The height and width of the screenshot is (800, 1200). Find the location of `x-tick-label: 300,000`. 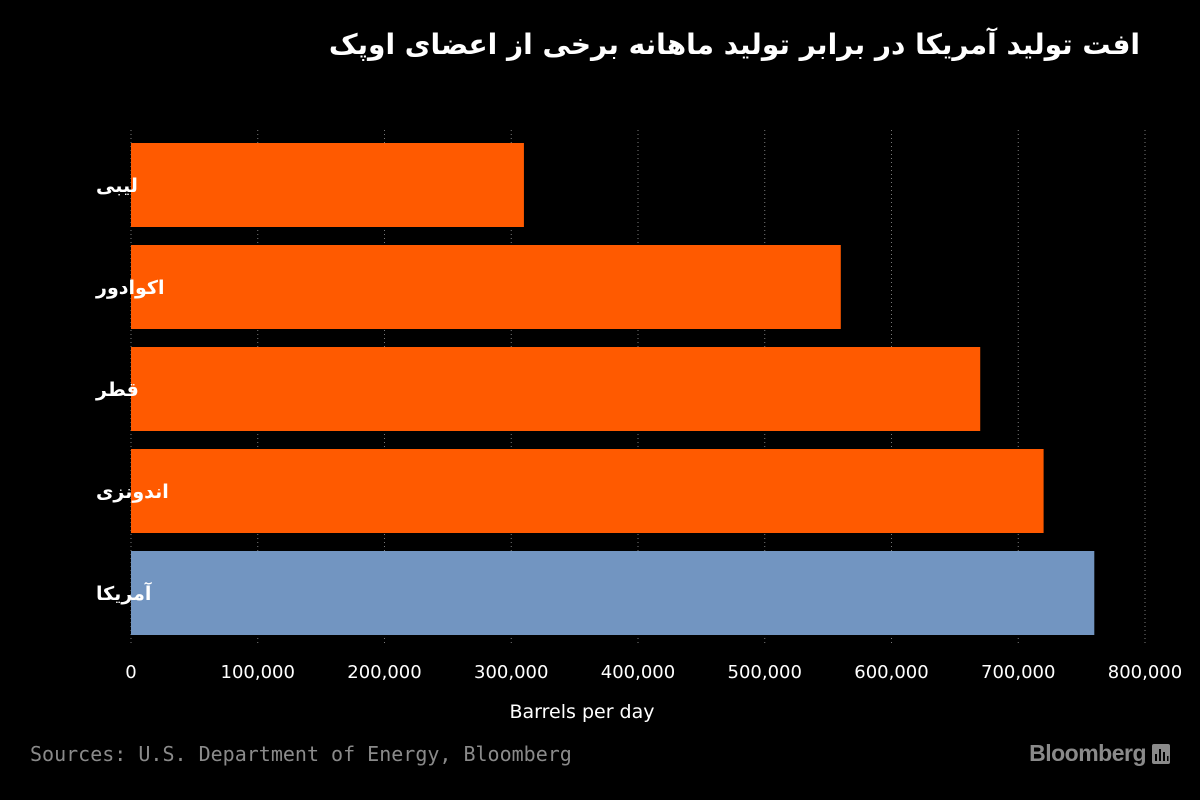

x-tick-label: 300,000 is located at coordinates (511, 672).